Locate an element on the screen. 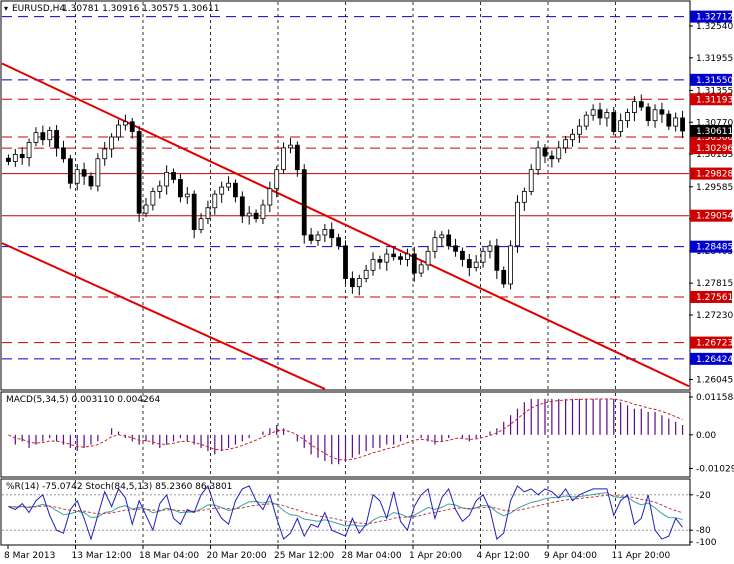 The height and width of the screenshot is (564, 734). macd-indicator: 0.011584 0.00 -0.010298 is located at coordinates (371, 433).